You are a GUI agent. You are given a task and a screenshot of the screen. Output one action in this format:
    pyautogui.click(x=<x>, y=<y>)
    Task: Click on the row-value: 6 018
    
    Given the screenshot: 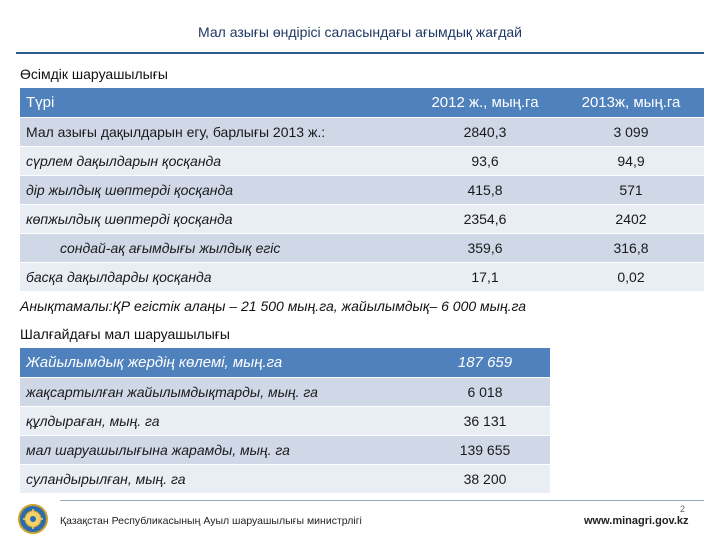 What is the action you would take?
    pyautogui.click(x=485, y=392)
    